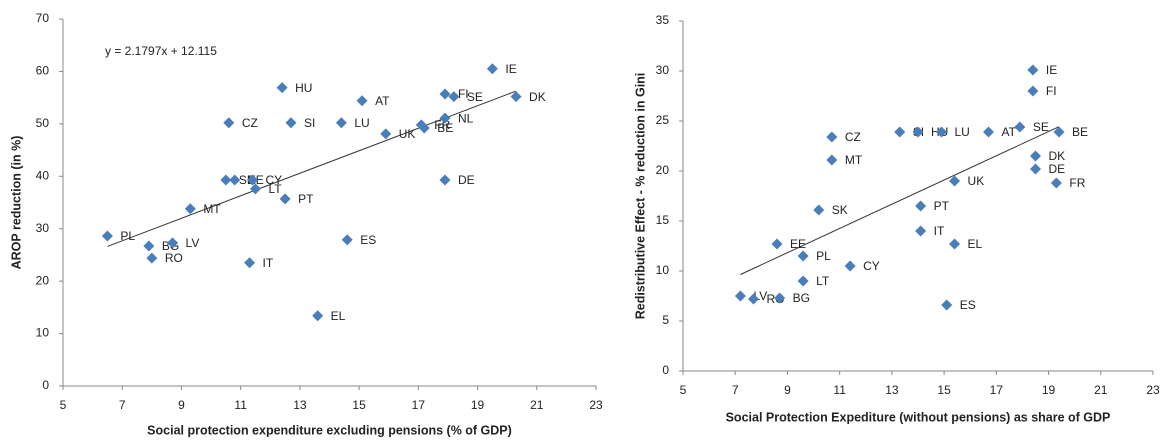 Image resolution: width=1162 pixels, height=441 pixels. What do you see at coordinates (665, 320) in the screenshot?
I see `y-tick-label: 5` at bounding box center [665, 320].